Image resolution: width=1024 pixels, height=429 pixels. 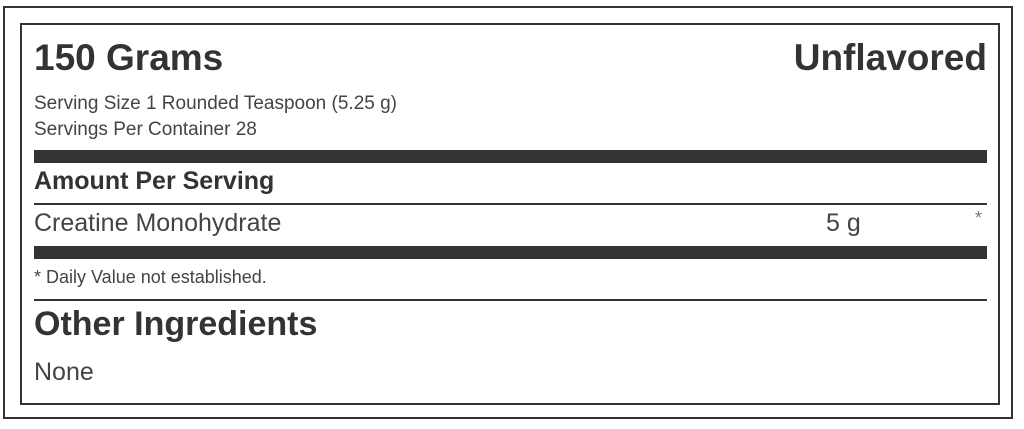 I want to click on other-ingredients-title: Other Ingredients, so click(x=176, y=324).